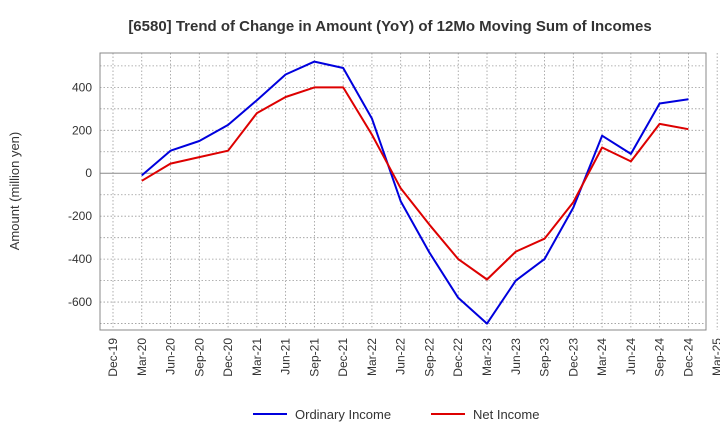  I want to click on x-tick-label: Dec-22, so click(458, 357).